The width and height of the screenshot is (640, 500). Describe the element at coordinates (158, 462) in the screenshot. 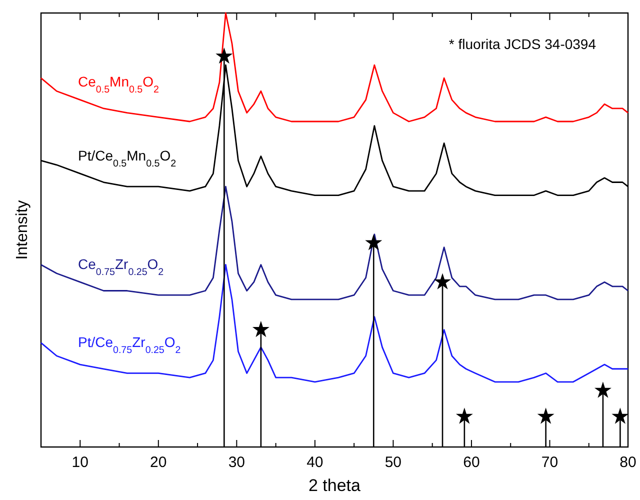

I see `x-tick-label: 20` at that location.